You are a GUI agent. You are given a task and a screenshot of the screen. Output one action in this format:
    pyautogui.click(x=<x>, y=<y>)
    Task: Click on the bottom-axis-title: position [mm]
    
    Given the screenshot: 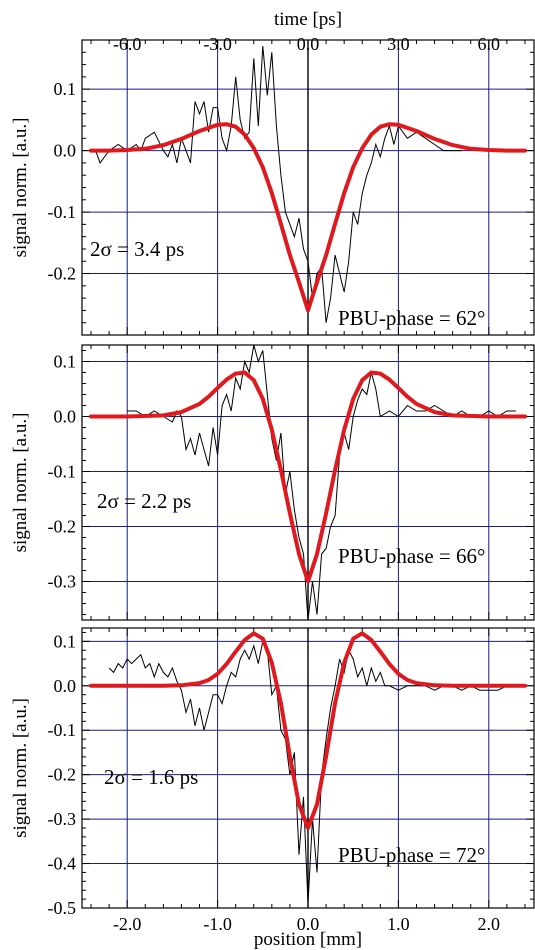 What is the action you would take?
    pyautogui.click(x=308, y=939)
    